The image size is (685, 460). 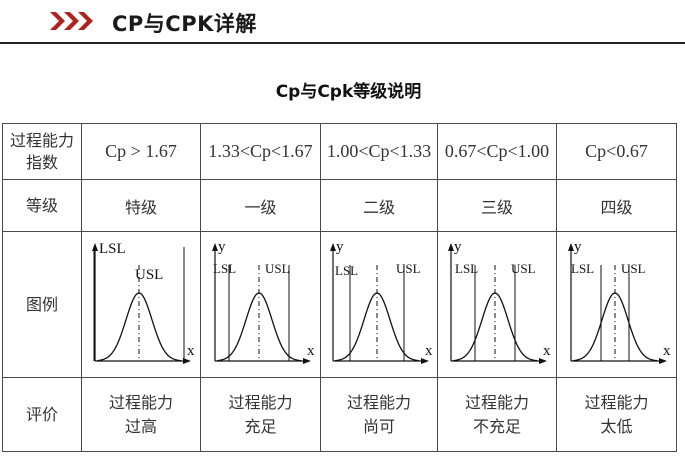 What do you see at coordinates (141, 205) in the screenshot?
I see `grade-cell: 特级` at bounding box center [141, 205].